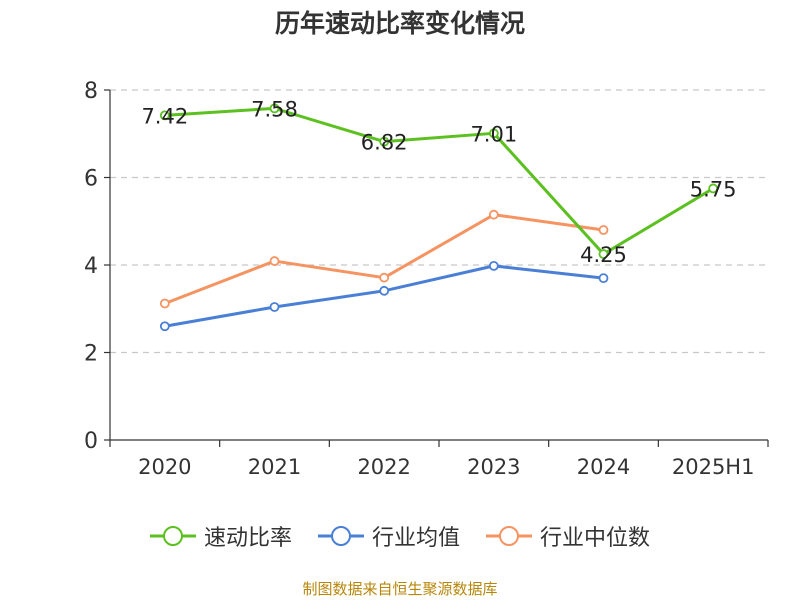  I want to click on x-tick-label: 2025H1, so click(713, 467).